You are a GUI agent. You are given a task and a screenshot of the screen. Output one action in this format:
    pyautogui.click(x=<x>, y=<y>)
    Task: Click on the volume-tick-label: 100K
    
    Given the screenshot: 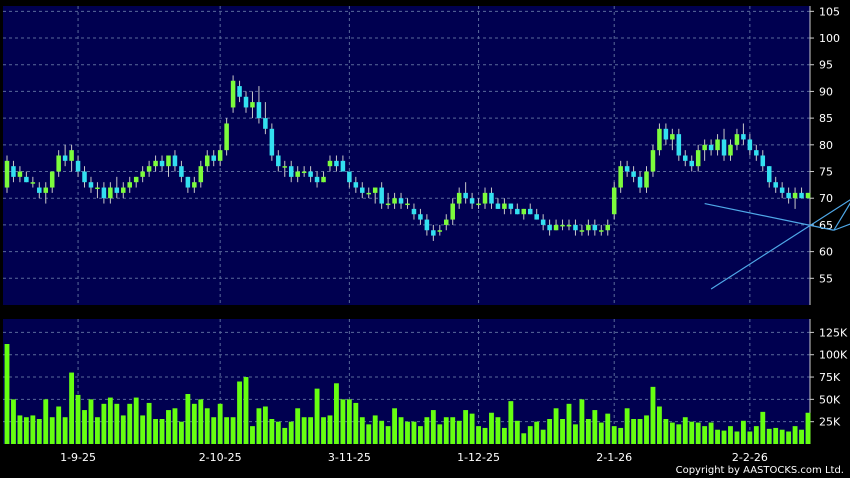 What is the action you would take?
    pyautogui.click(x=833, y=355)
    